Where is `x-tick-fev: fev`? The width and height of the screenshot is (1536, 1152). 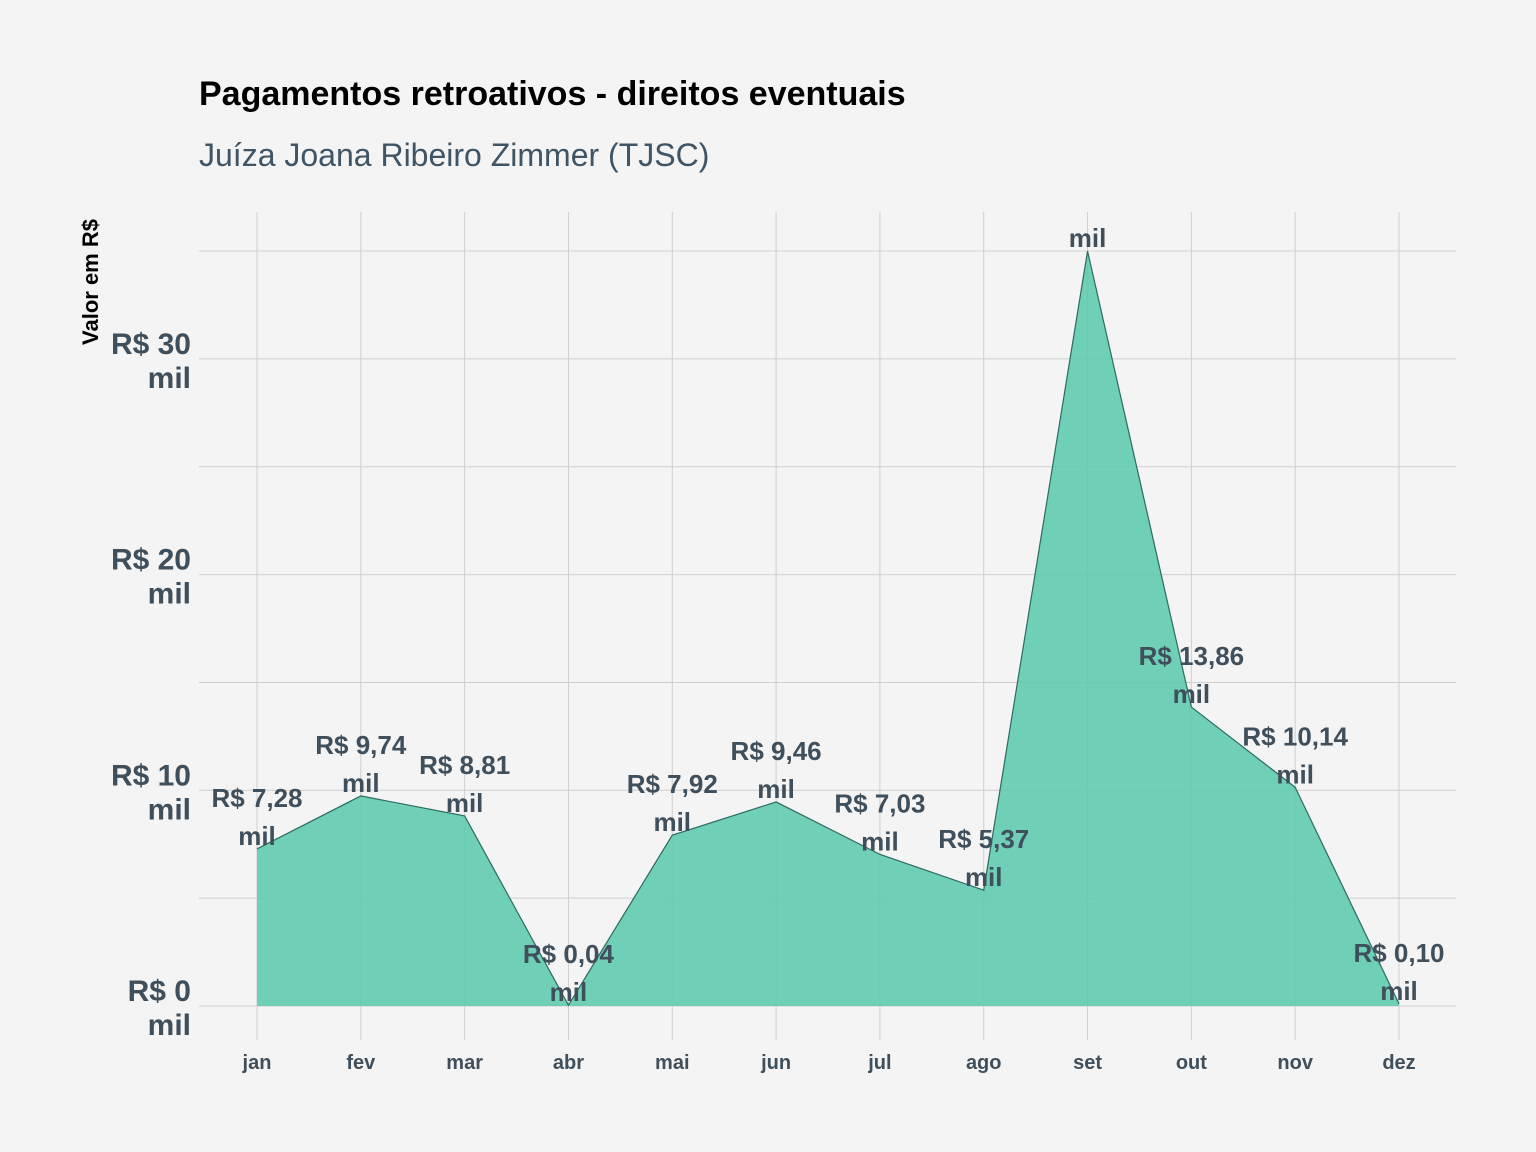
x-tick-fev: fev is located at coordinates (361, 1063).